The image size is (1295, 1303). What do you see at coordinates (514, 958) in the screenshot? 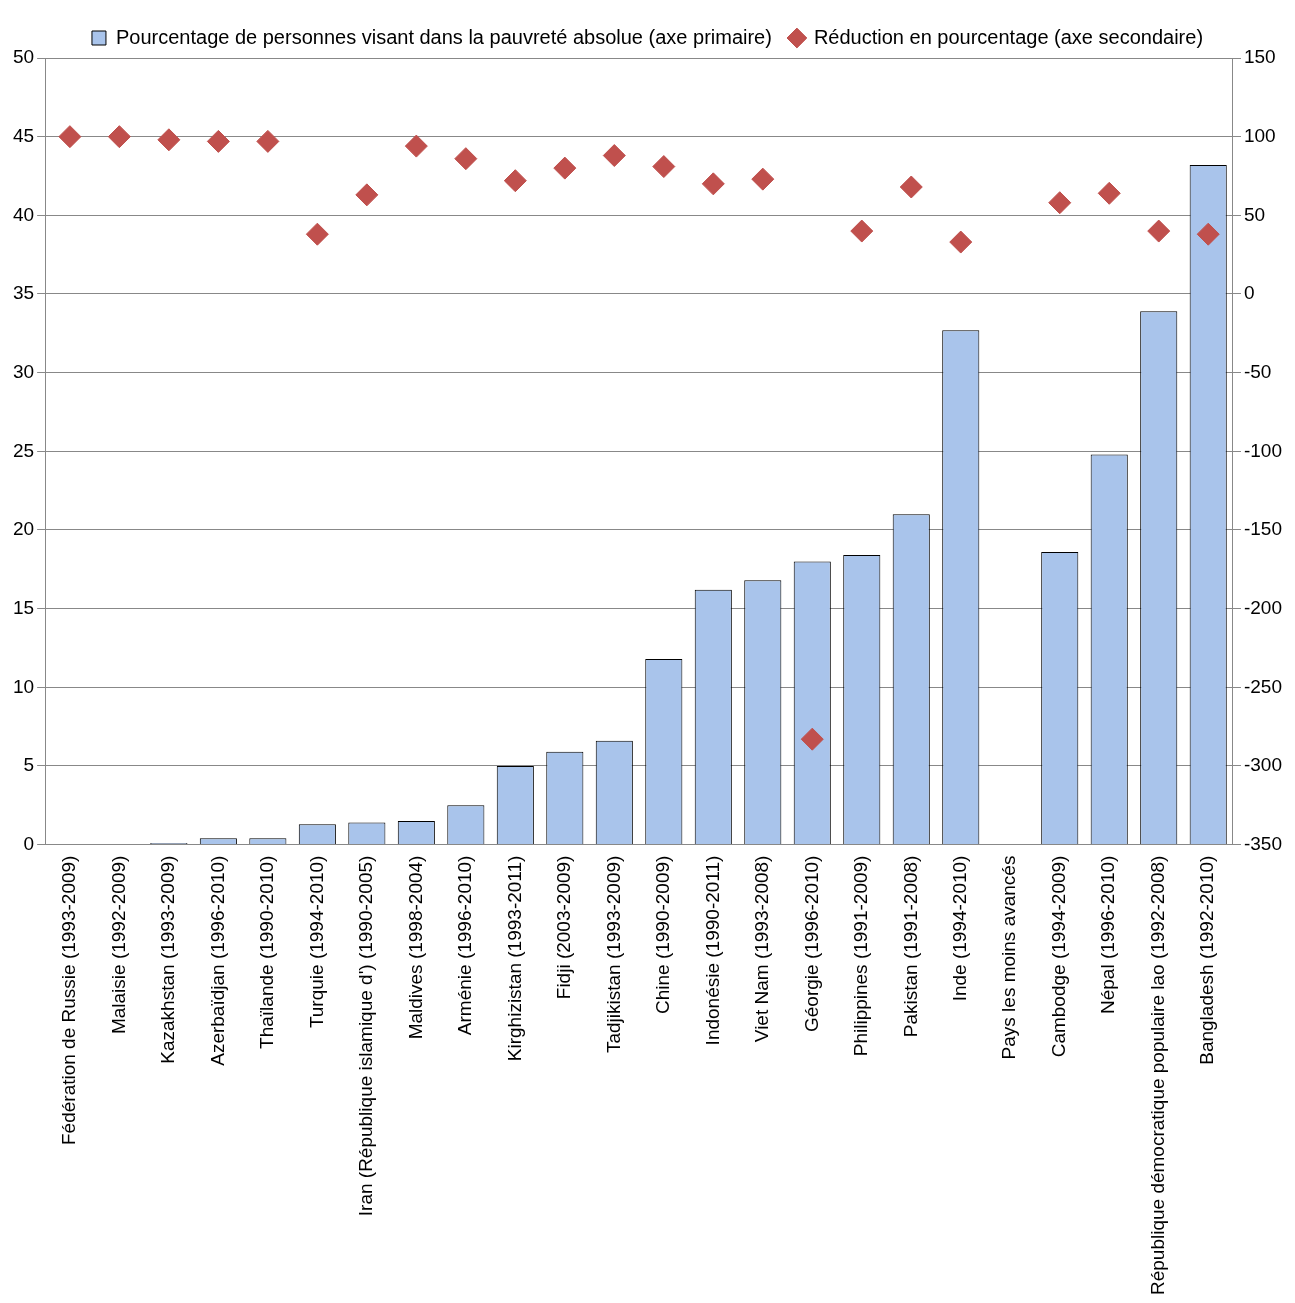
I see `x-tick-label: Kirghizistan (1993-2011)` at bounding box center [514, 958].